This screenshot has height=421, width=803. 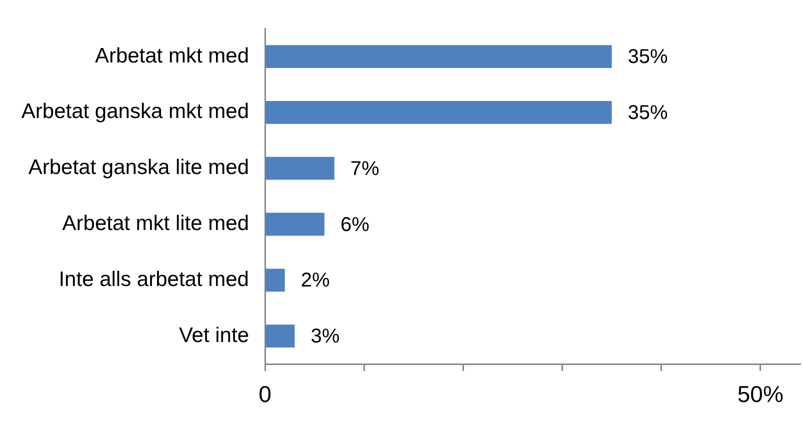 What do you see at coordinates (138, 168) in the screenshot?
I see `y-tick-label: Arbetat ganska lite med` at bounding box center [138, 168].